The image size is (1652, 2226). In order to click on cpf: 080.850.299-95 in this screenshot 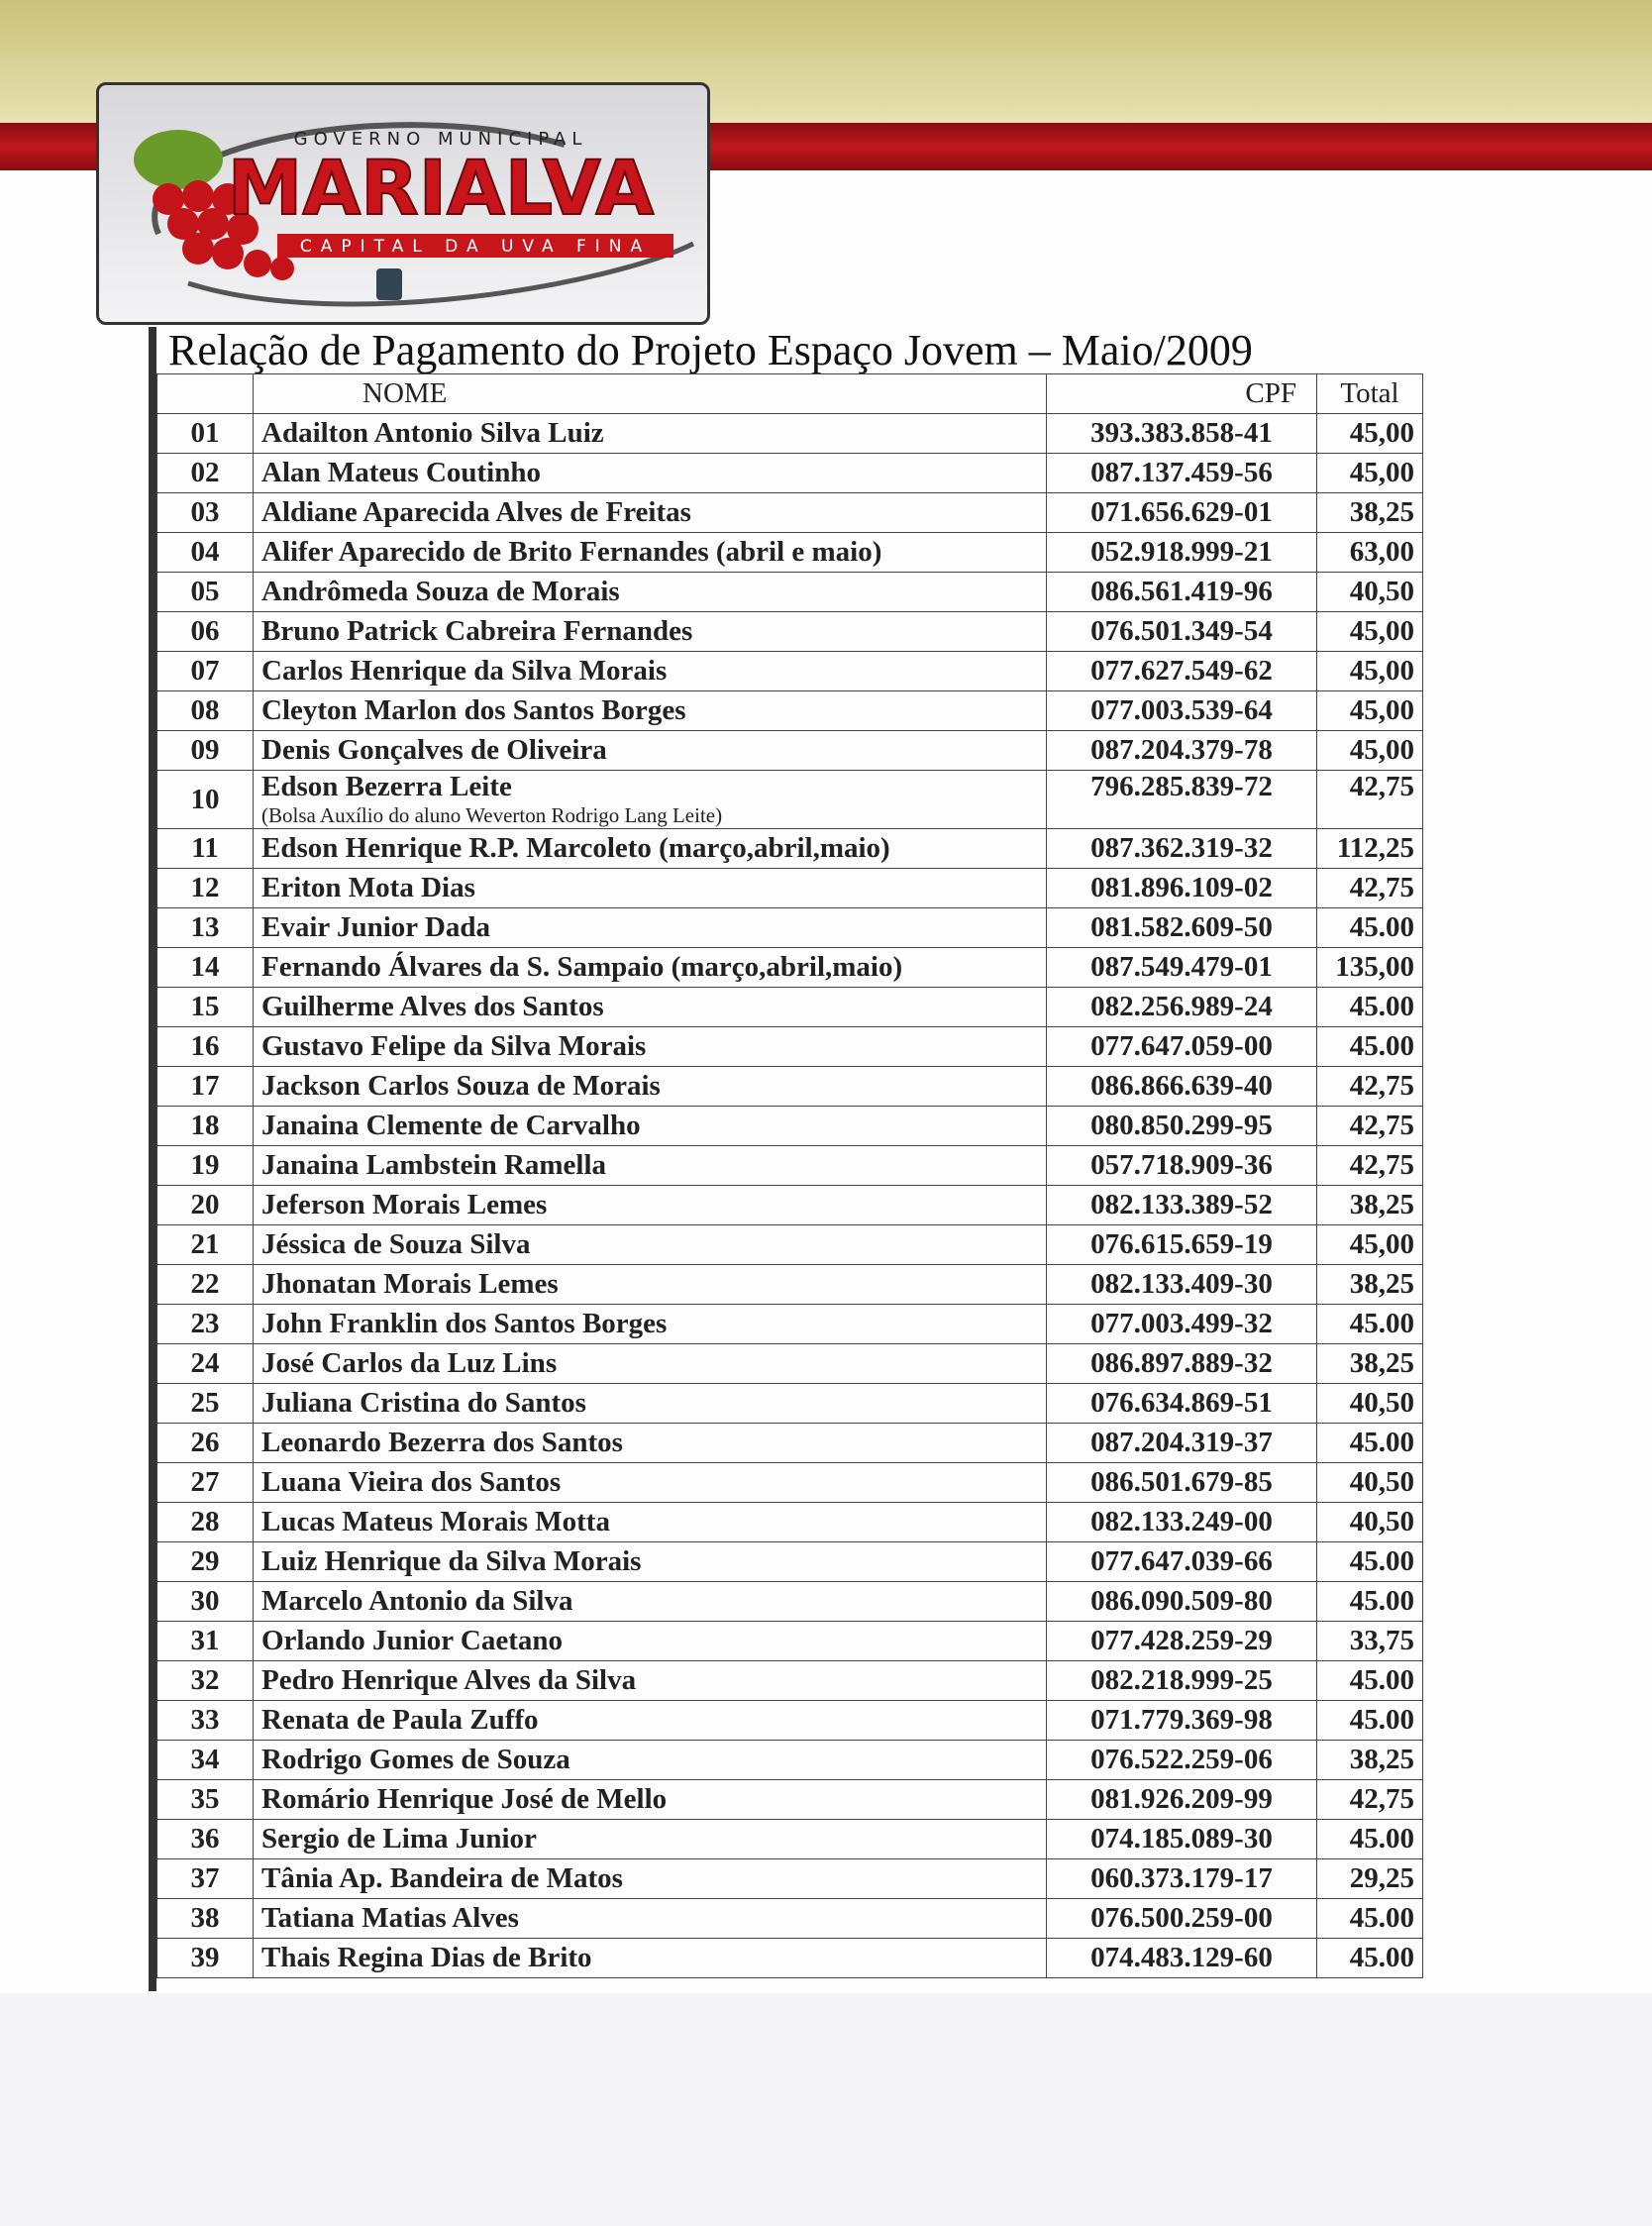, I will do `click(1181, 1126)`.